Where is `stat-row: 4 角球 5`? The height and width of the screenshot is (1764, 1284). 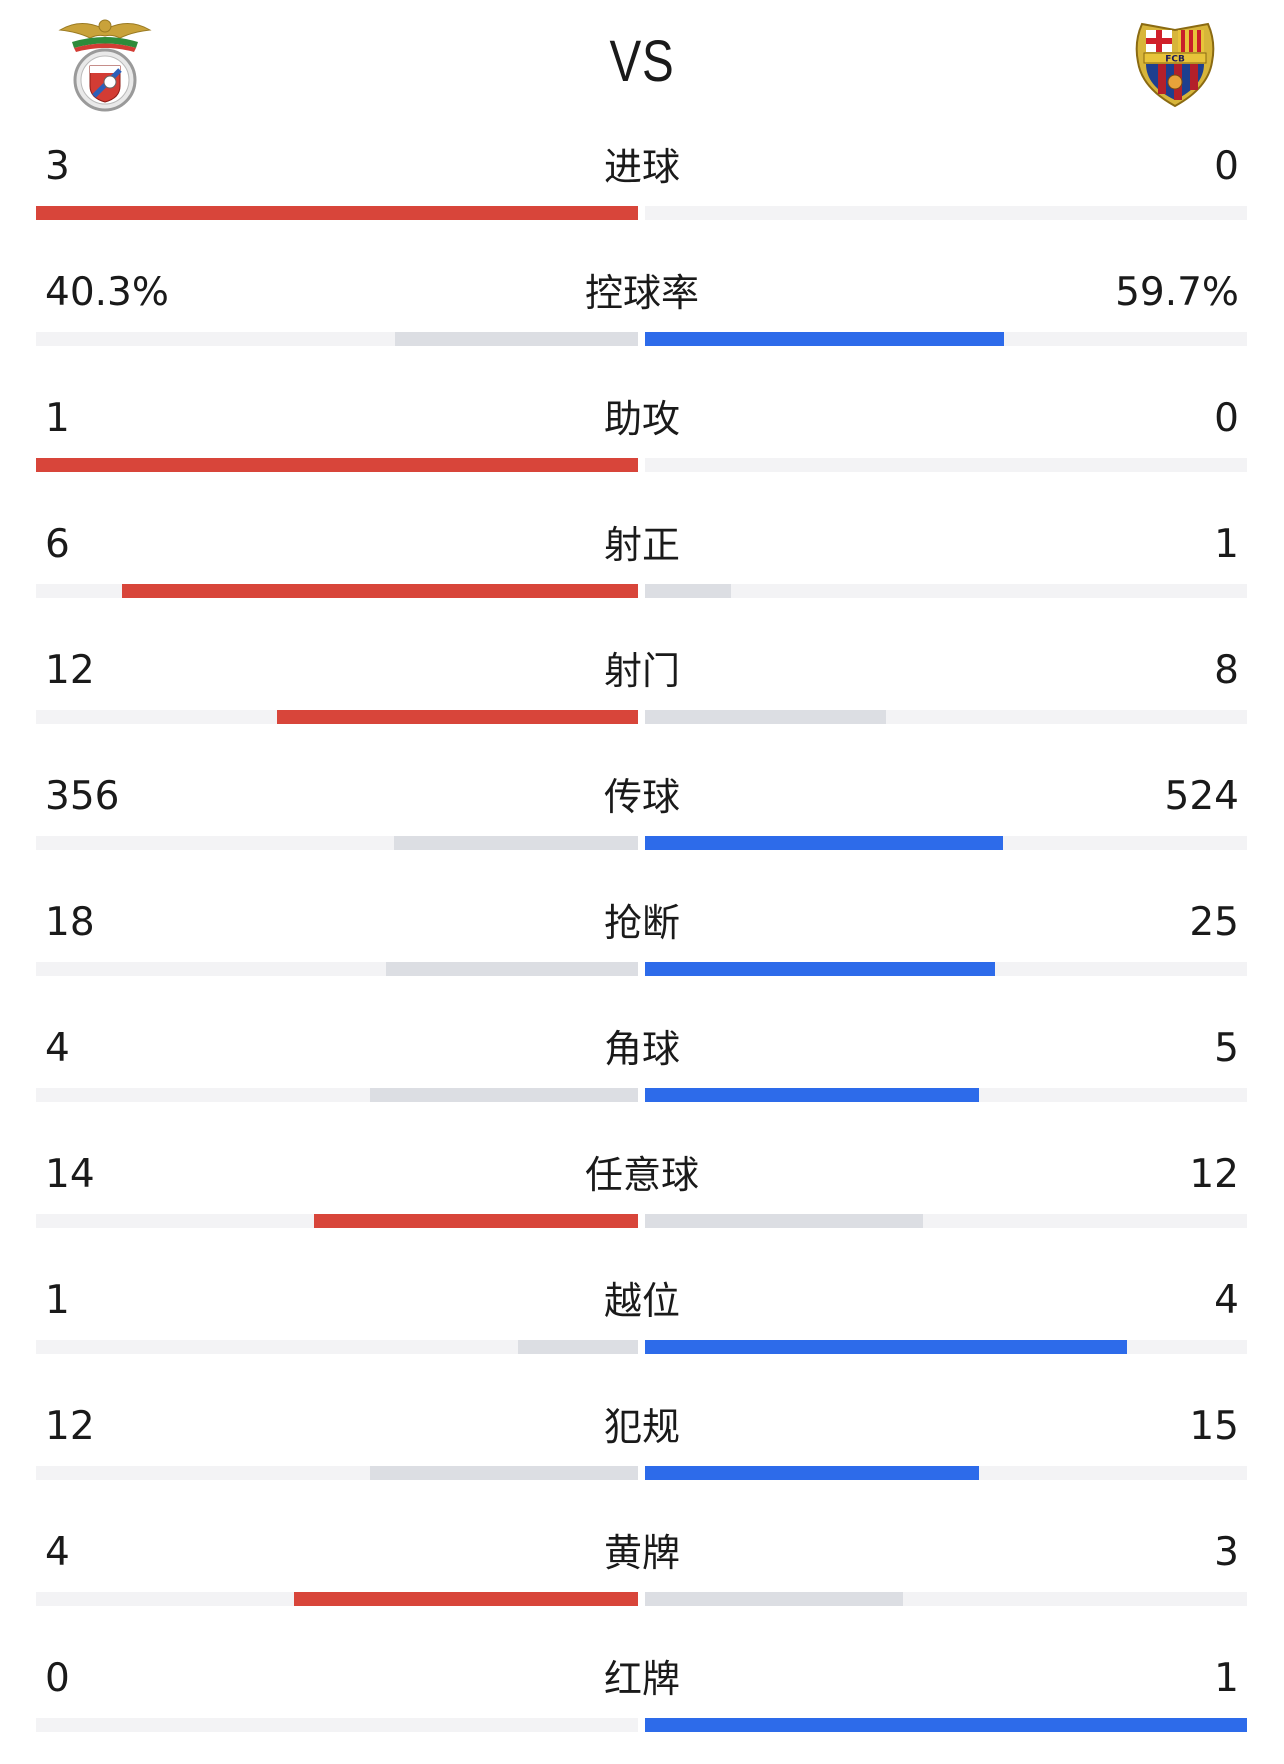
stat-row: 4 角球 5 is located at coordinates (642, 1071).